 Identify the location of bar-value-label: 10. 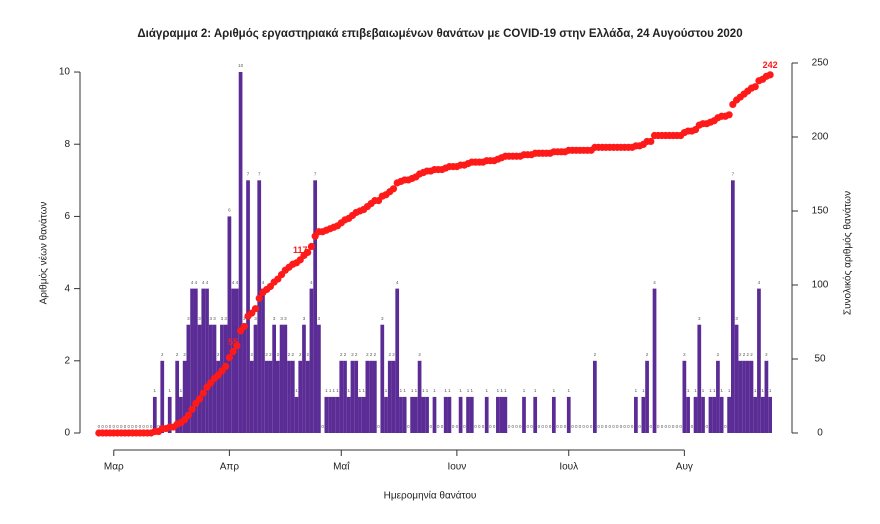
(241, 65).